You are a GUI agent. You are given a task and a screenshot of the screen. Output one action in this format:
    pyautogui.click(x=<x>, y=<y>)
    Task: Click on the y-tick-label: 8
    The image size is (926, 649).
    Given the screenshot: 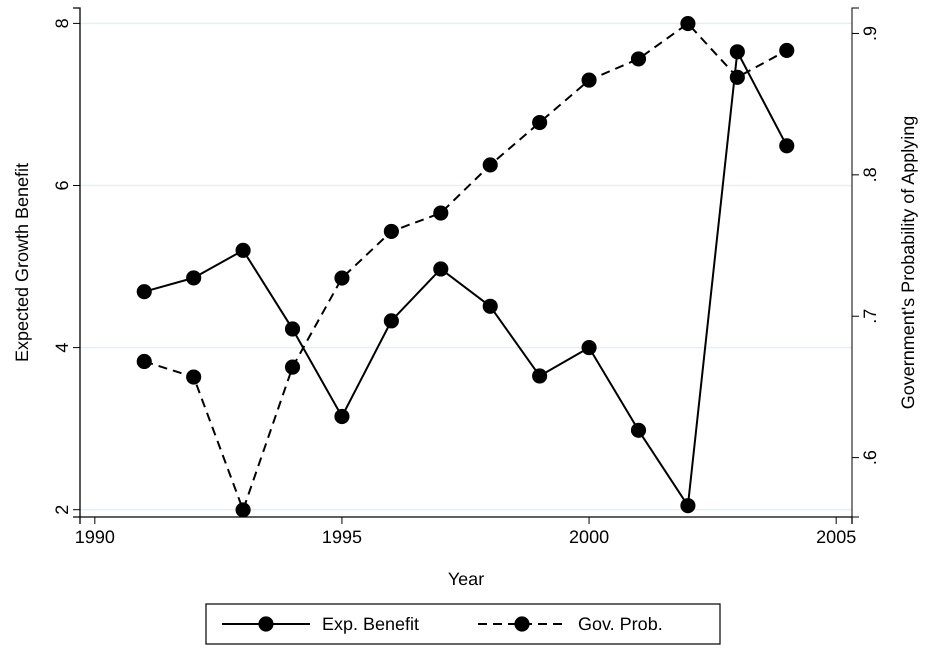 What is the action you would take?
    pyautogui.click(x=62, y=23)
    